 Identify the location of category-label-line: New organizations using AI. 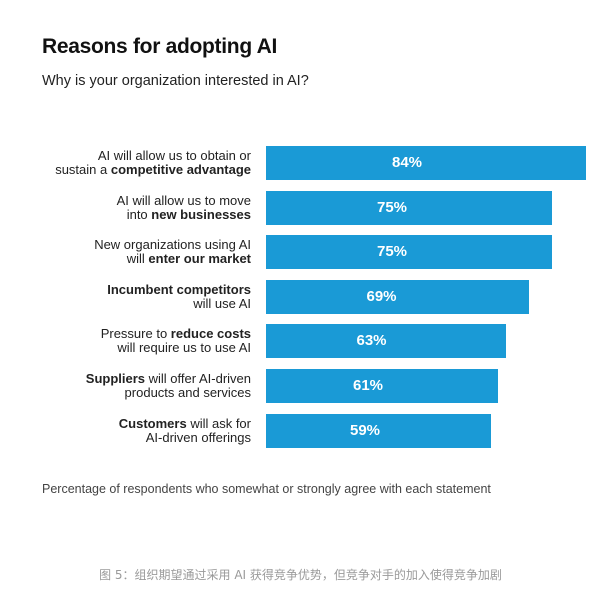
(131, 245).